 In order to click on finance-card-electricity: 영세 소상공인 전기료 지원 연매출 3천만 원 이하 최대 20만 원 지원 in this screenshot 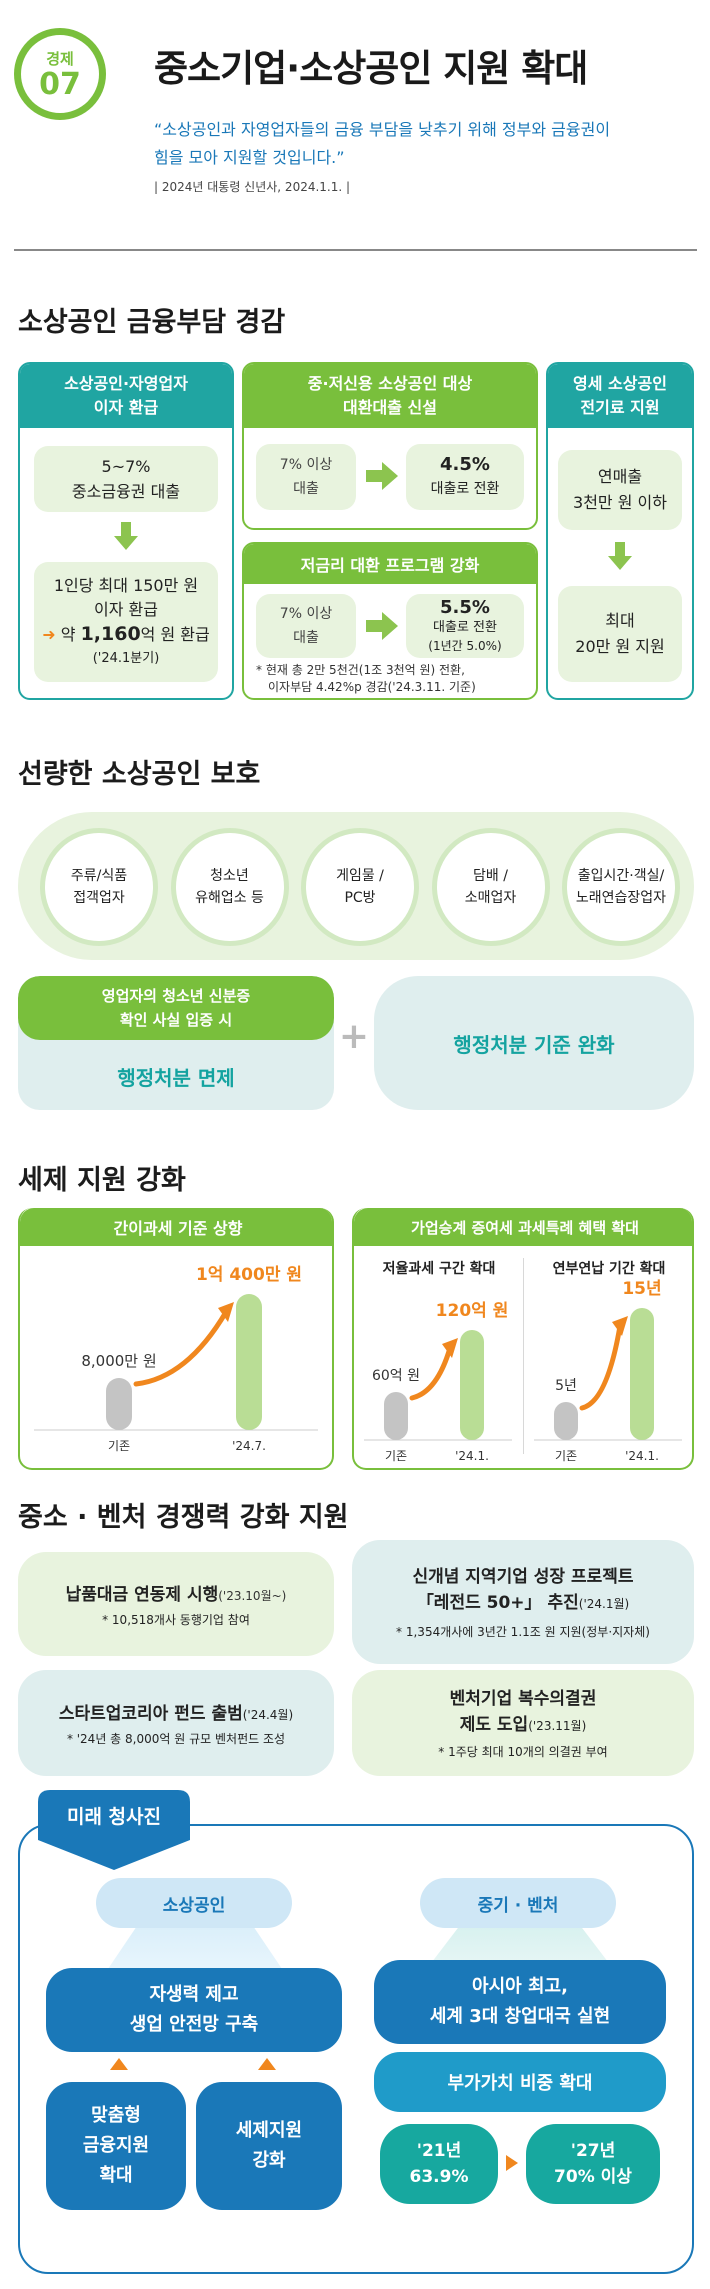, I will do `click(620, 531)`.